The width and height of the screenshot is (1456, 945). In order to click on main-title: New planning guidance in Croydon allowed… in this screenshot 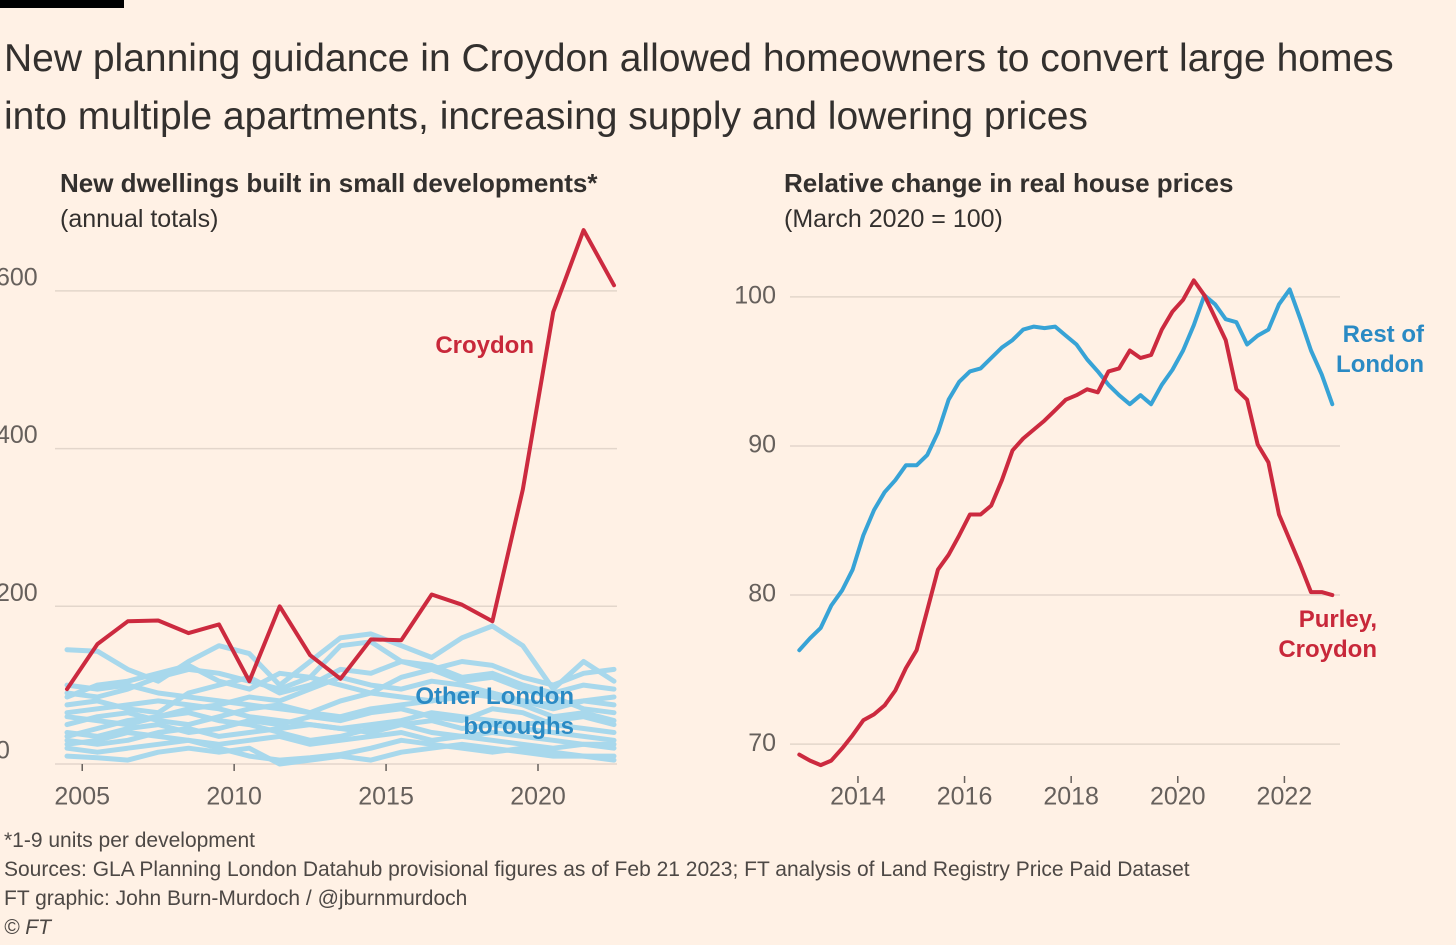, I will do `click(699, 87)`.